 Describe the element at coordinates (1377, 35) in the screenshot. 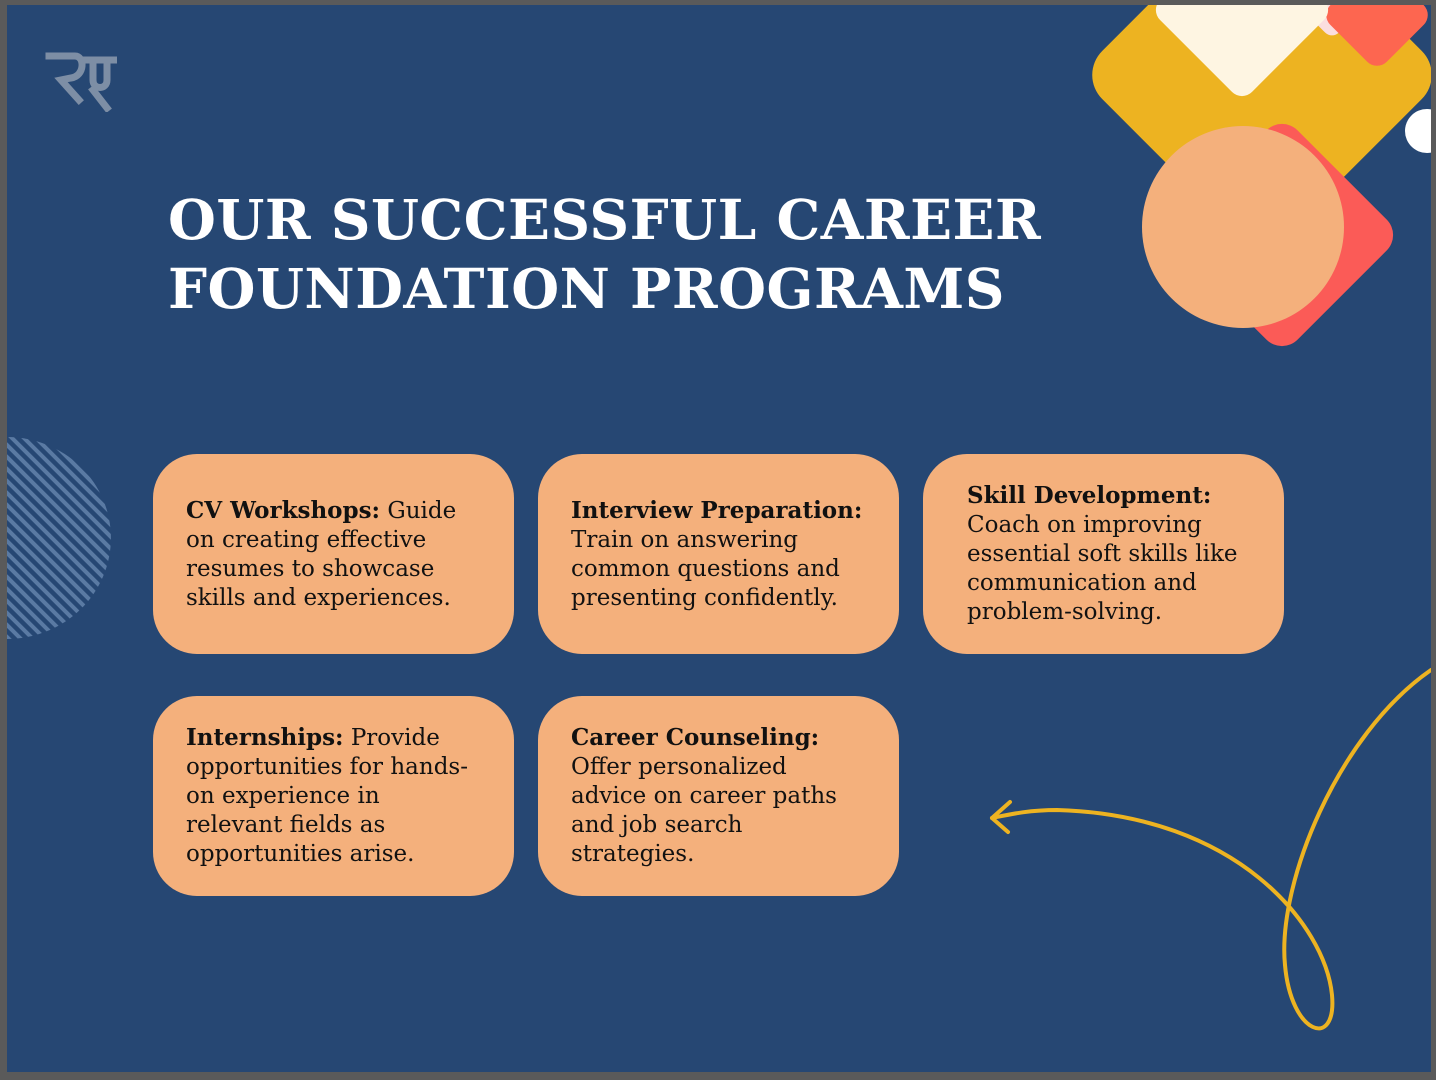

I see `coral-small-diamond` at that location.